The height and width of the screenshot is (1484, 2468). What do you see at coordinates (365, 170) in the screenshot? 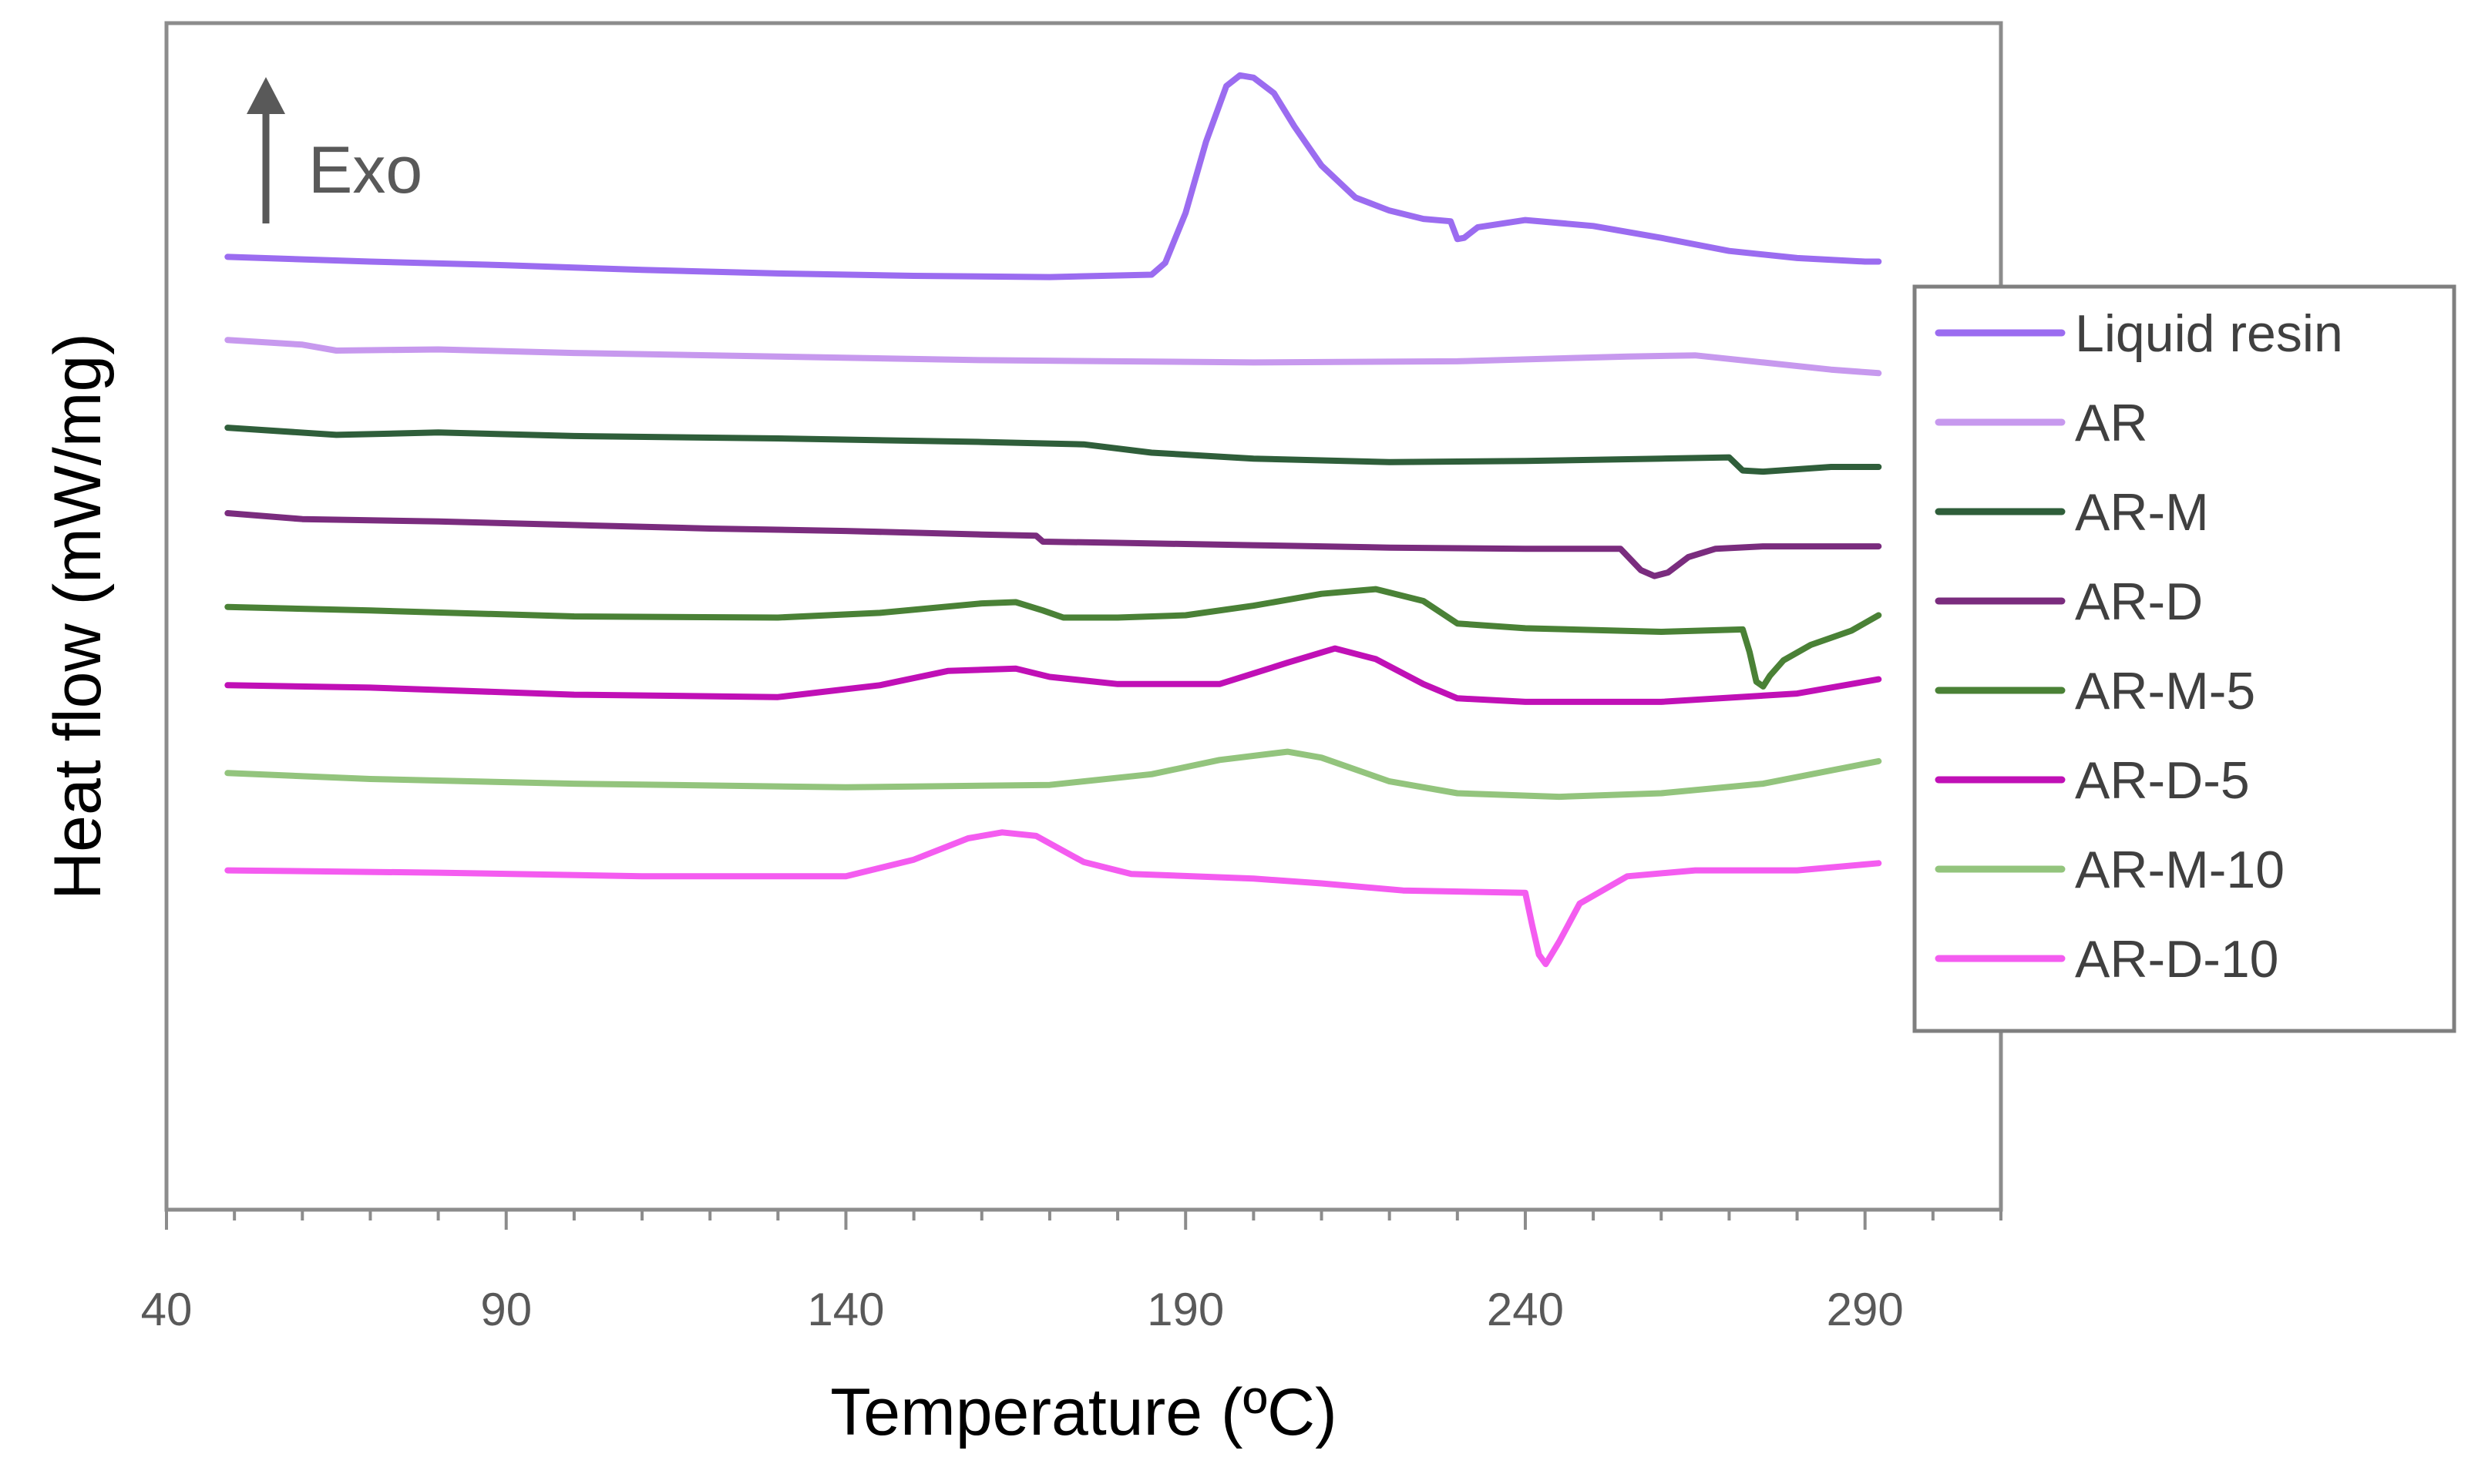
I see `exo-label: Exo` at bounding box center [365, 170].